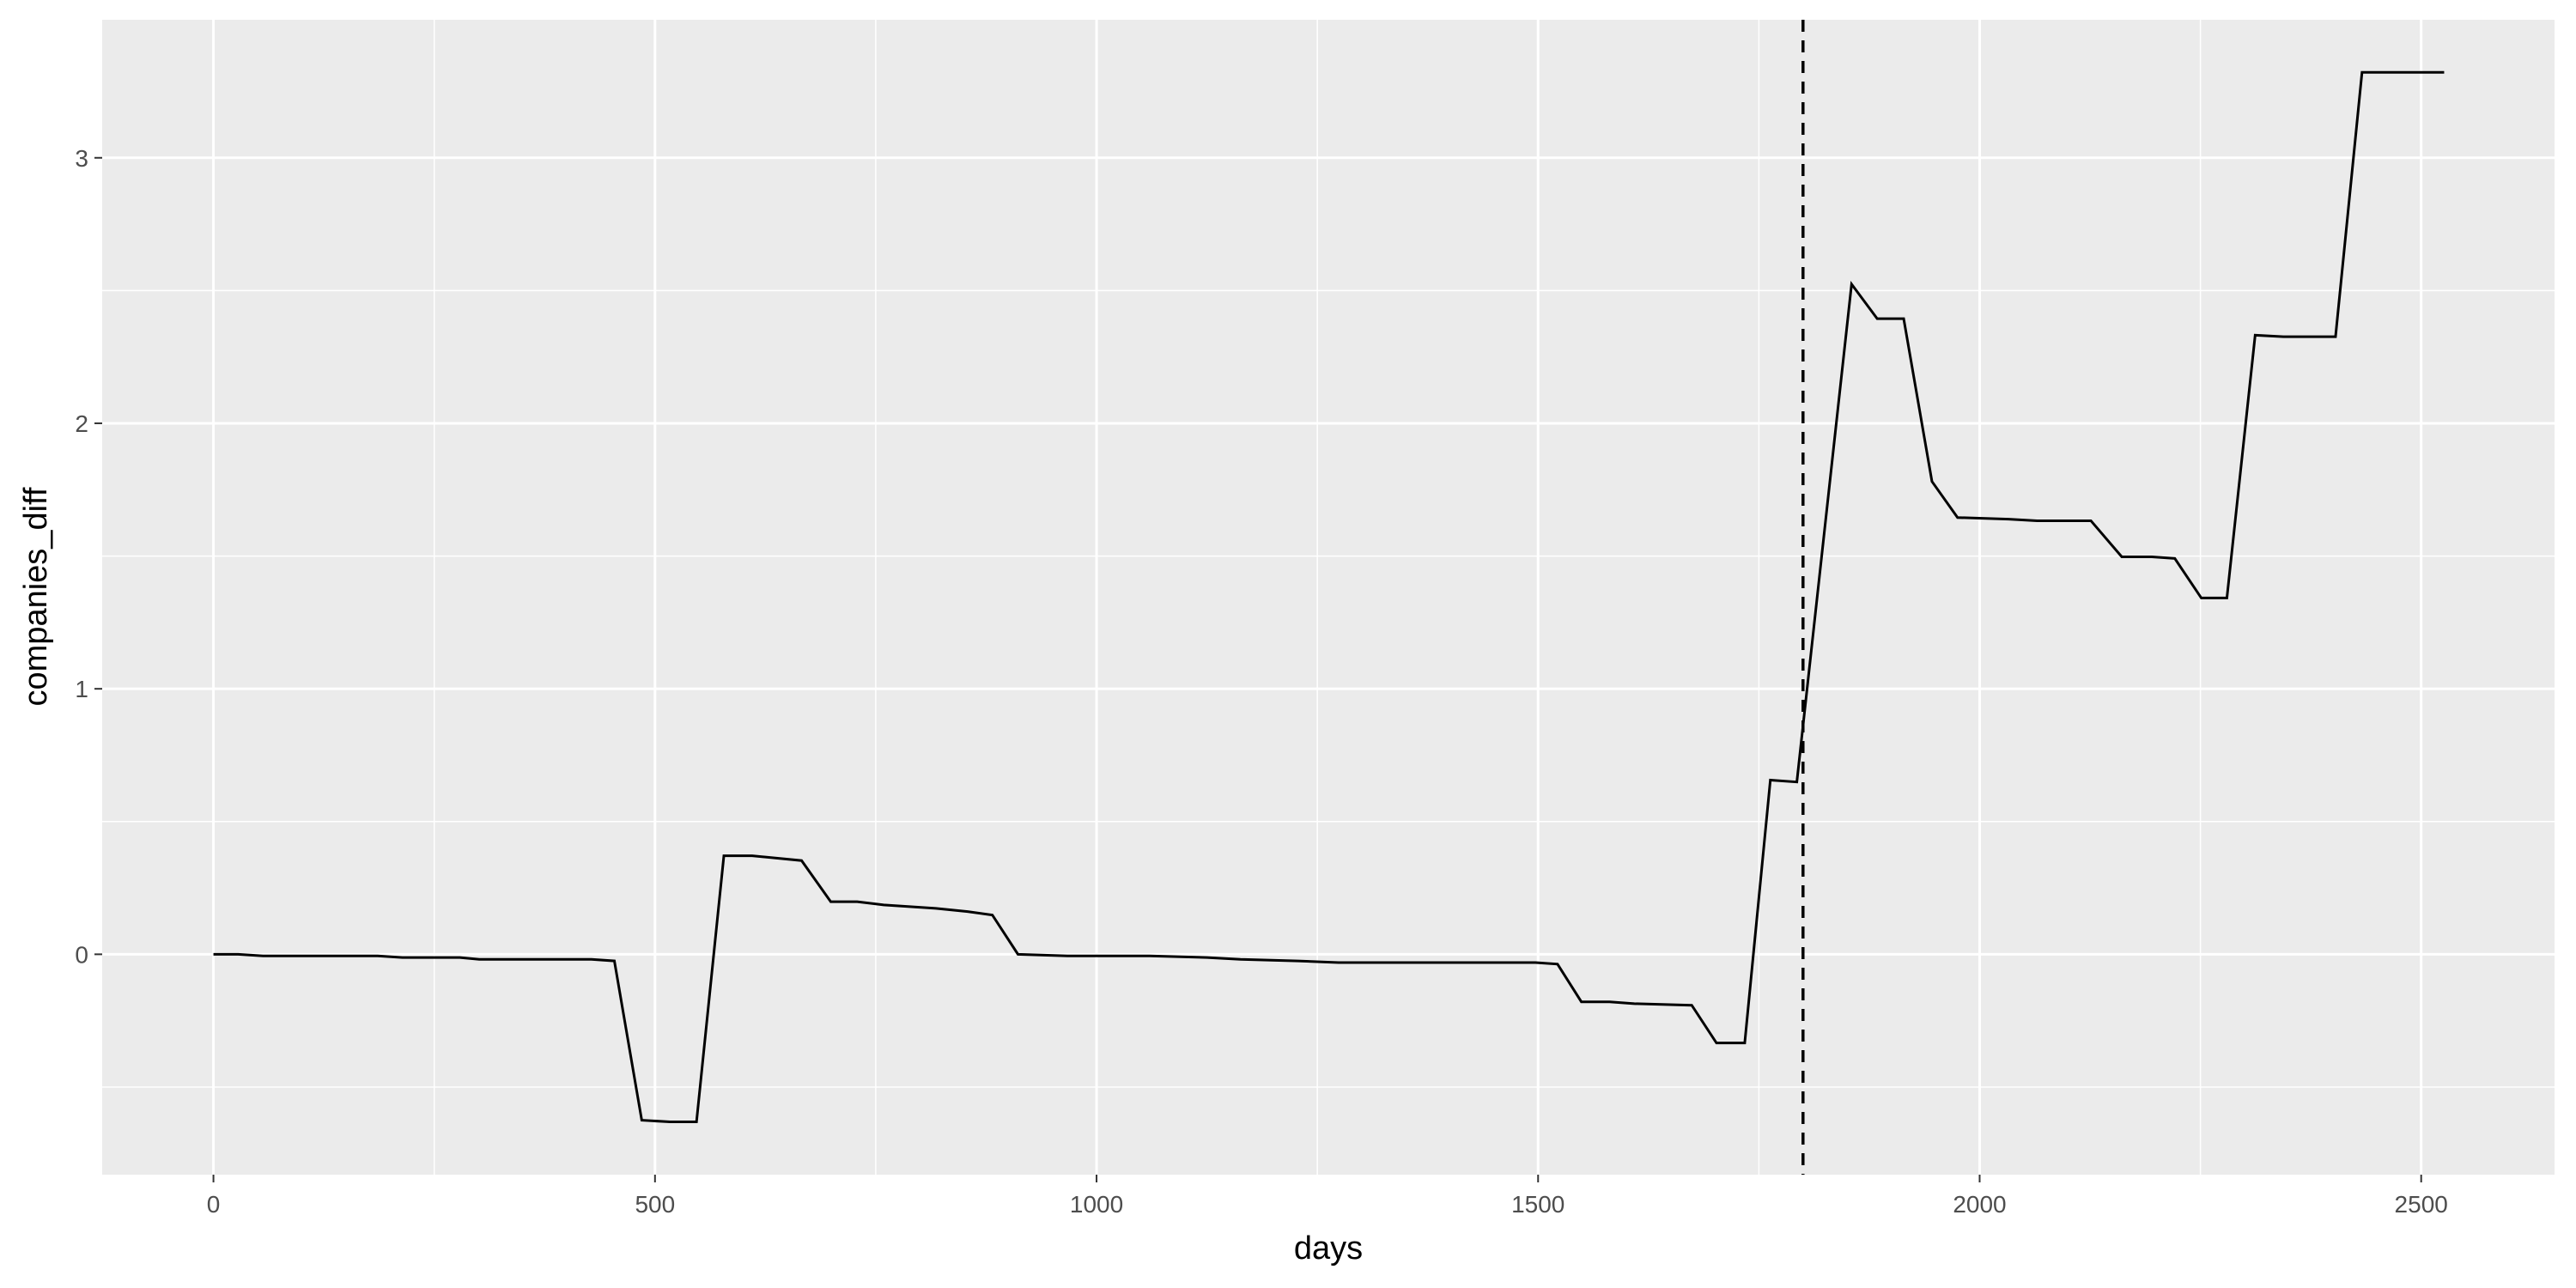  Describe the element at coordinates (1537, 1204) in the screenshot. I see `x-tick-label: 1500` at that location.